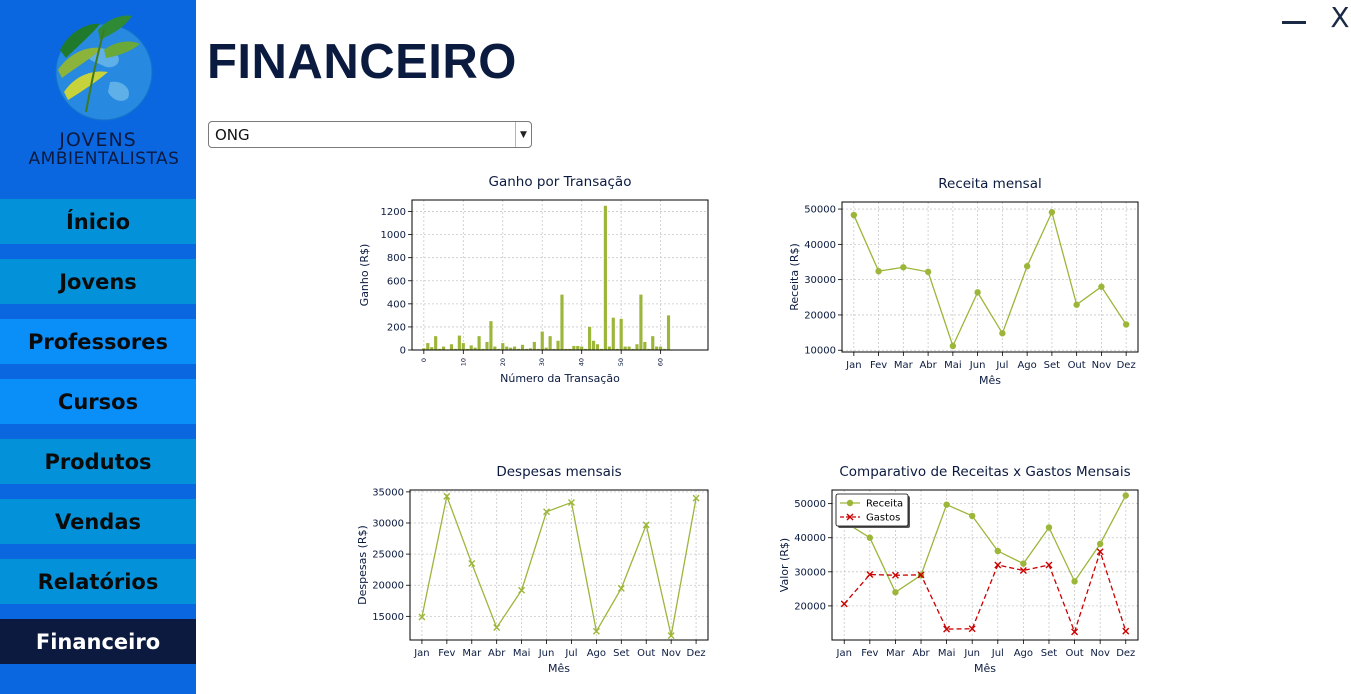 This screenshot has width=1351, height=694. Describe the element at coordinates (1294, 22) in the screenshot. I see `minimize-button` at that location.